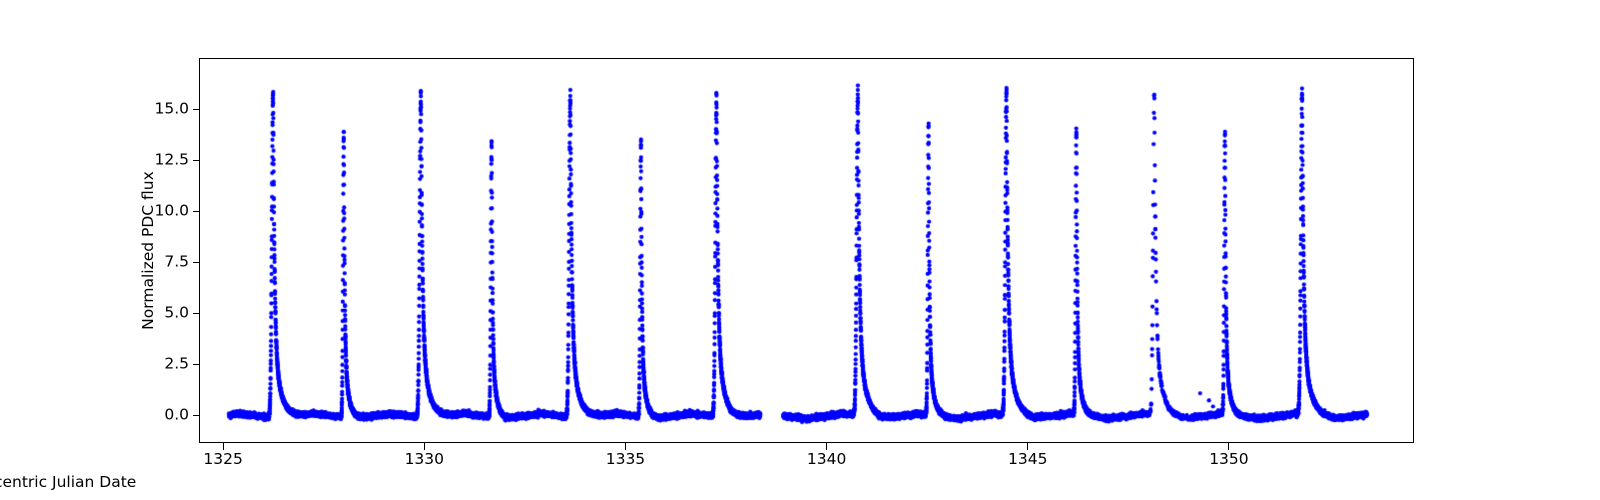 Image resolution: width=1600 pixels, height=500 pixels. I want to click on y-tick-label: 0.0, so click(176, 414).